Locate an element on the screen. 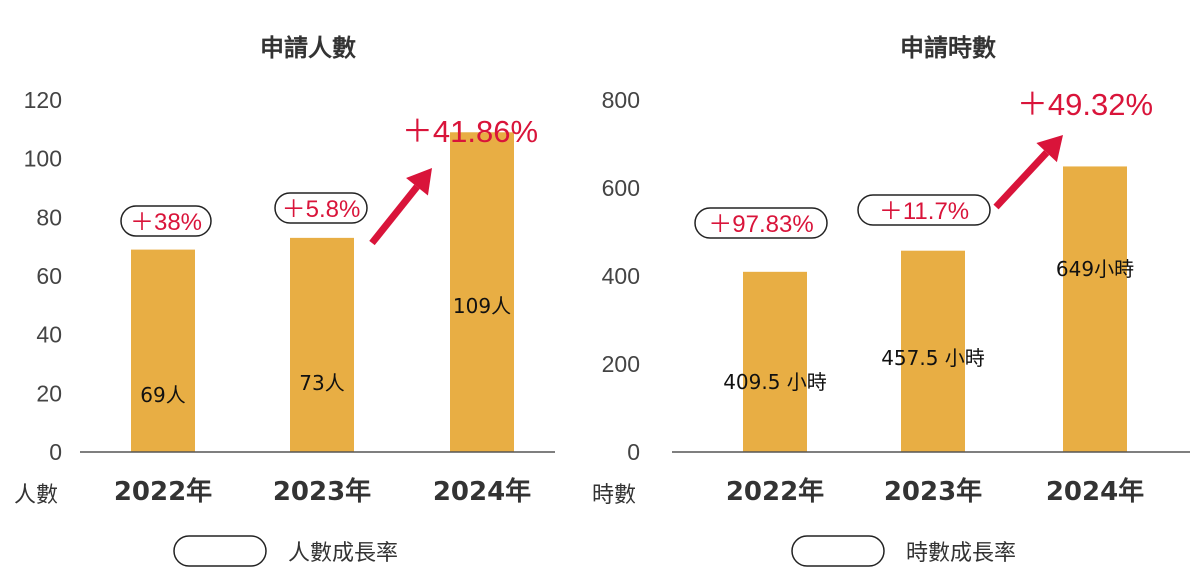  growth-rate-label: ＋5.8% is located at coordinates (321, 209).